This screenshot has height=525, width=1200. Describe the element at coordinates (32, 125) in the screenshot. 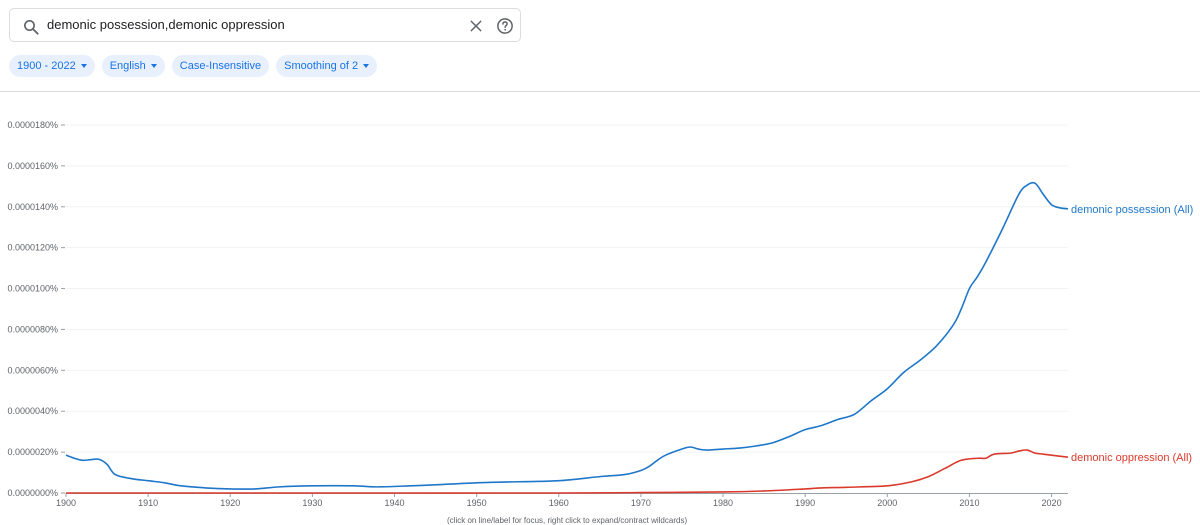

I see `y-tick-label: 0.0000180%` at that location.